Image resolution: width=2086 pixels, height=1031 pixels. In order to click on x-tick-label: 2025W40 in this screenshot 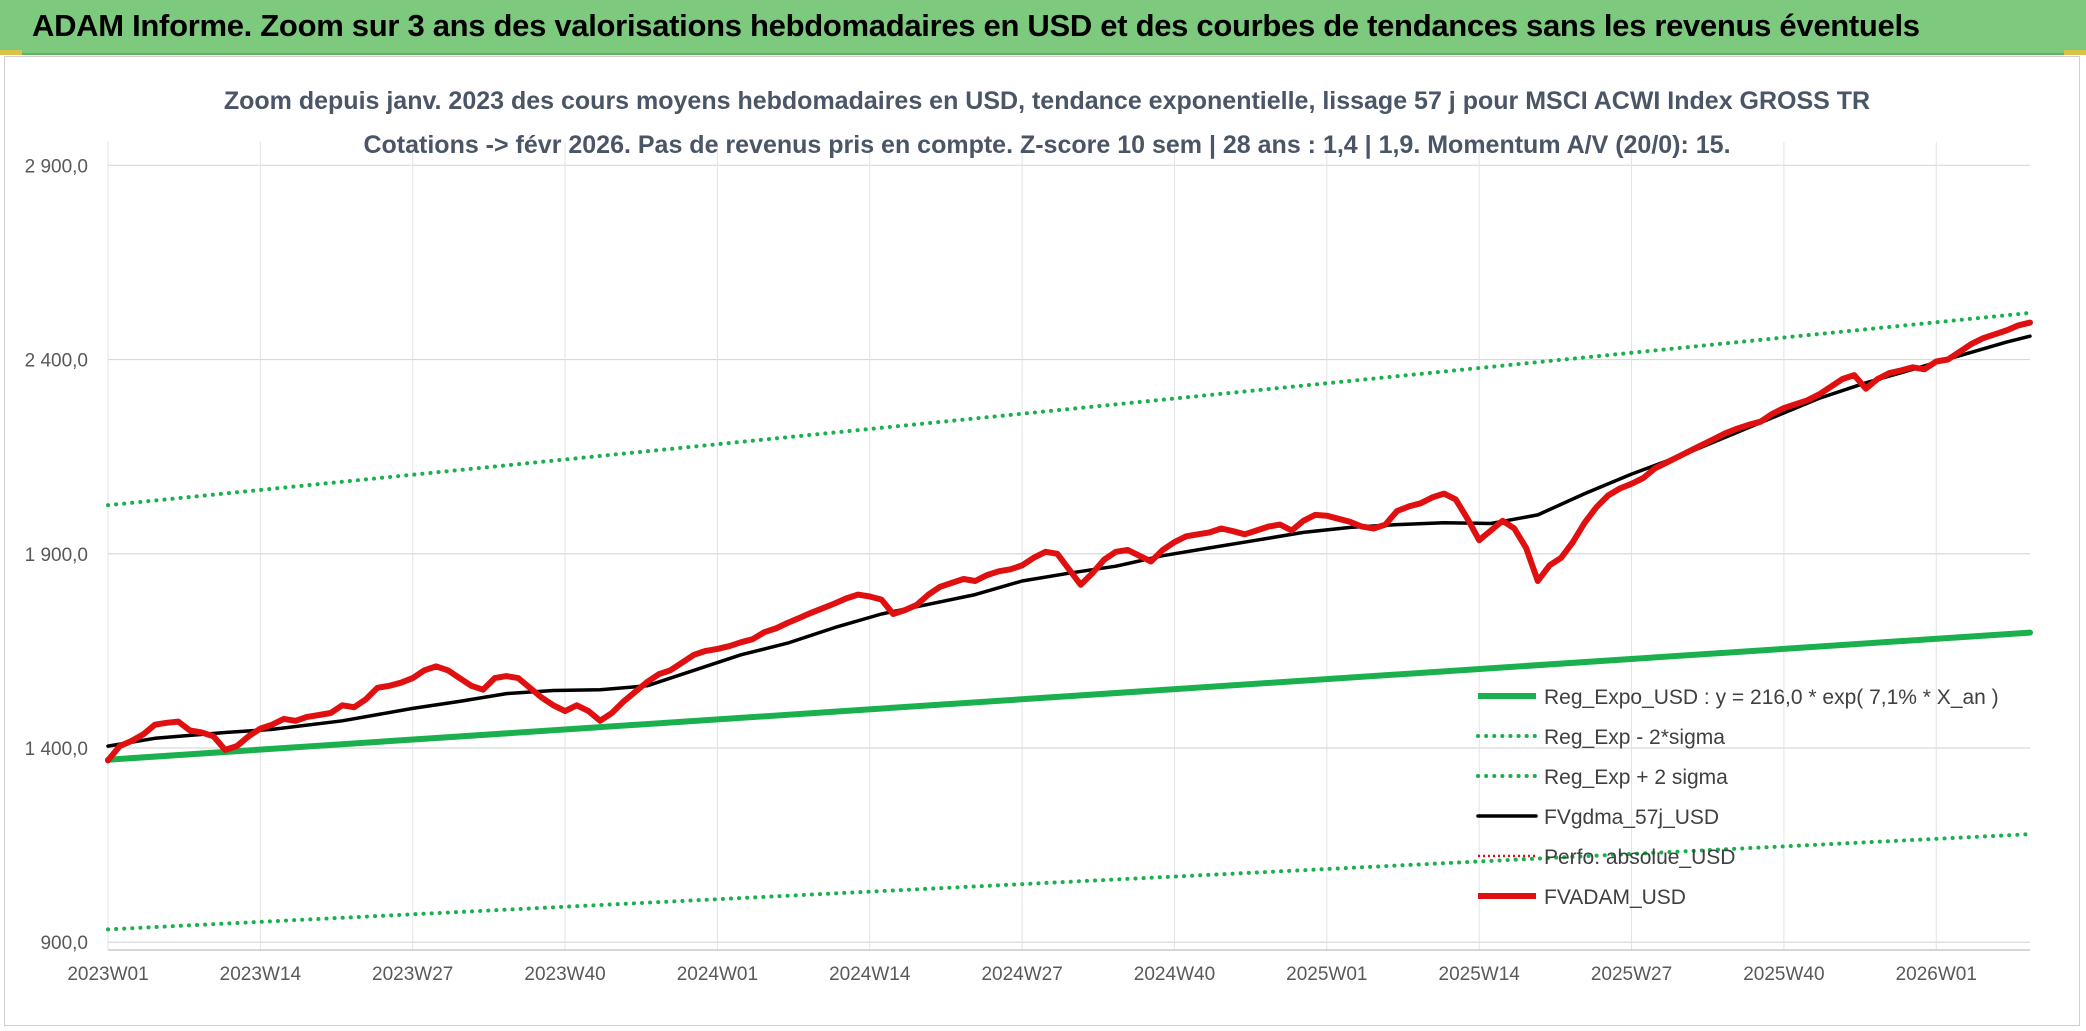, I will do `click(1783, 974)`.